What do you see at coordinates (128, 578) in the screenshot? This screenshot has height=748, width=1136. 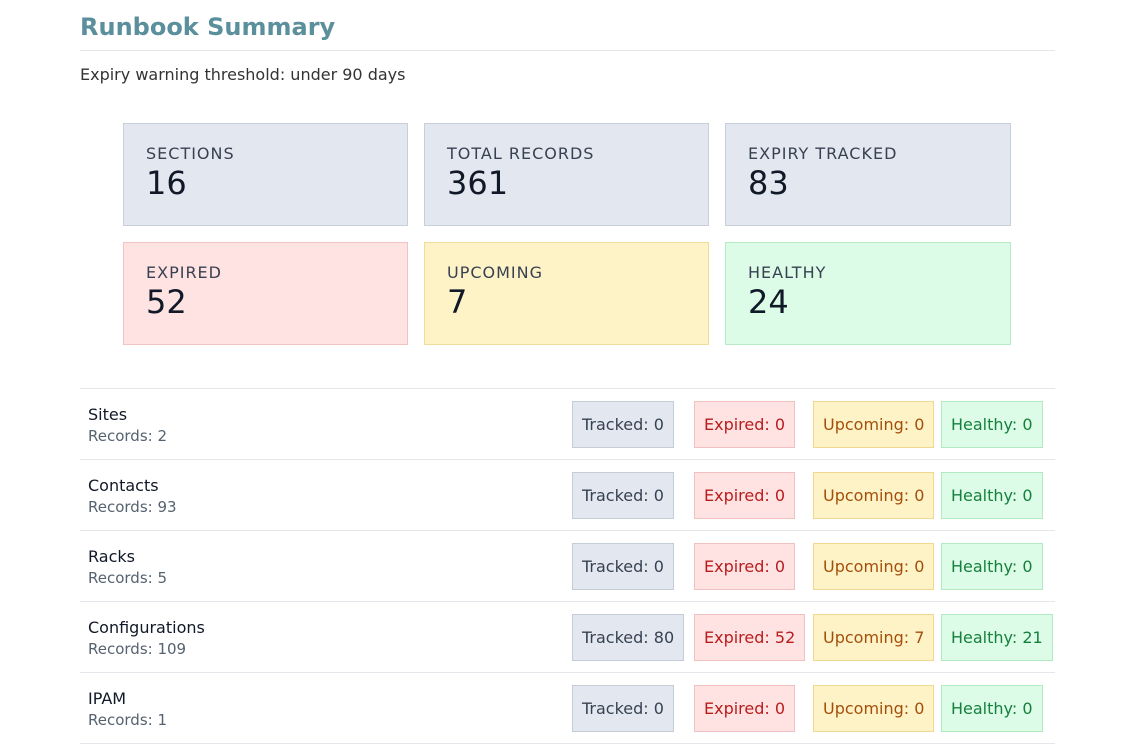 I see `record-count: Records: 5` at bounding box center [128, 578].